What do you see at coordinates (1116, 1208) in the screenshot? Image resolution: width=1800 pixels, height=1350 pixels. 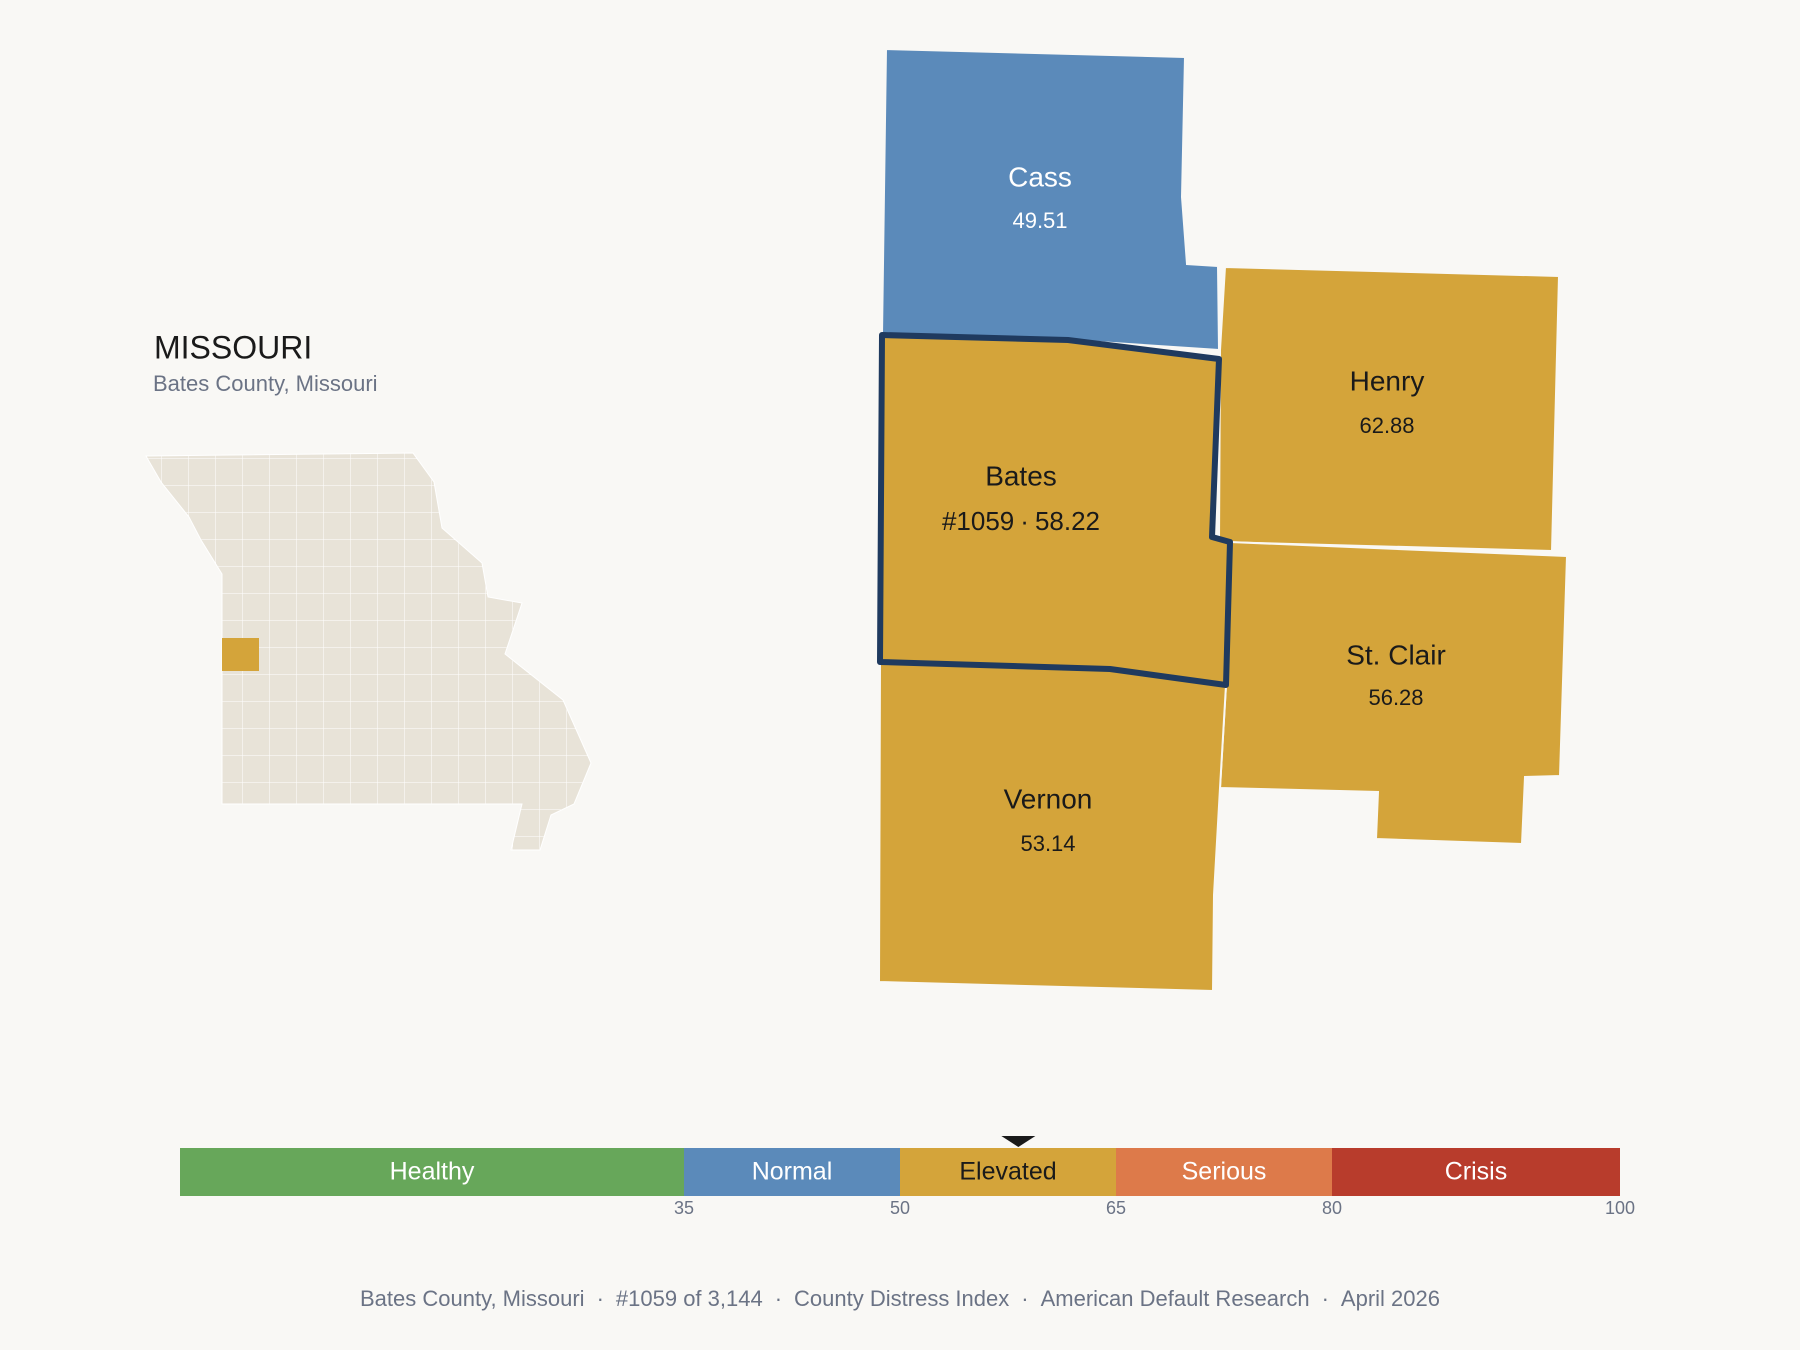 I see `tick-label: 65` at bounding box center [1116, 1208].